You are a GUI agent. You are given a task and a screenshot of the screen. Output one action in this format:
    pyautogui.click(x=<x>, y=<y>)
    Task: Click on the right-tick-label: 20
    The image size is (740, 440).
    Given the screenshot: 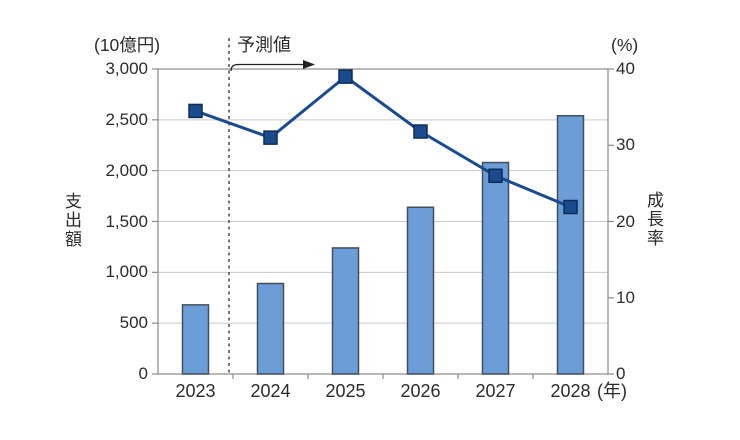 What is the action you would take?
    pyautogui.click(x=625, y=221)
    